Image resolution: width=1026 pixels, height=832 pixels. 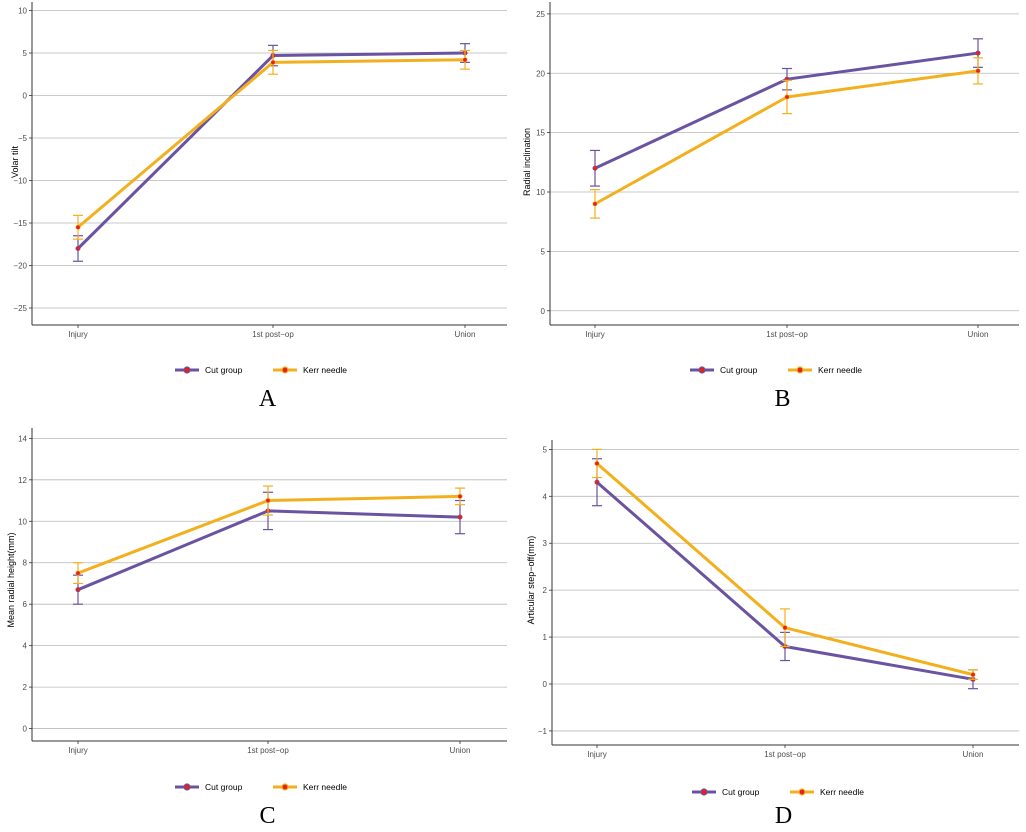 What do you see at coordinates (267, 816) in the screenshot?
I see `panel-letter: C` at bounding box center [267, 816].